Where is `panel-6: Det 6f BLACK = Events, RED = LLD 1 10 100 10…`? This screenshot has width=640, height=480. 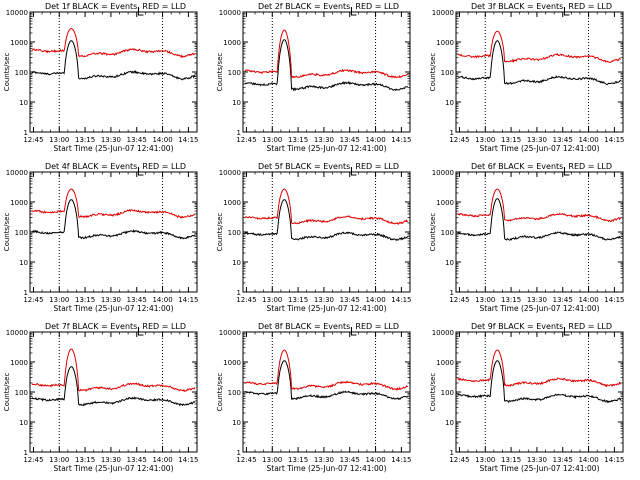
panel-6: Det 6f BLACK = Events, RED = LLD 1 10 100 10… is located at coordinates (526, 237).